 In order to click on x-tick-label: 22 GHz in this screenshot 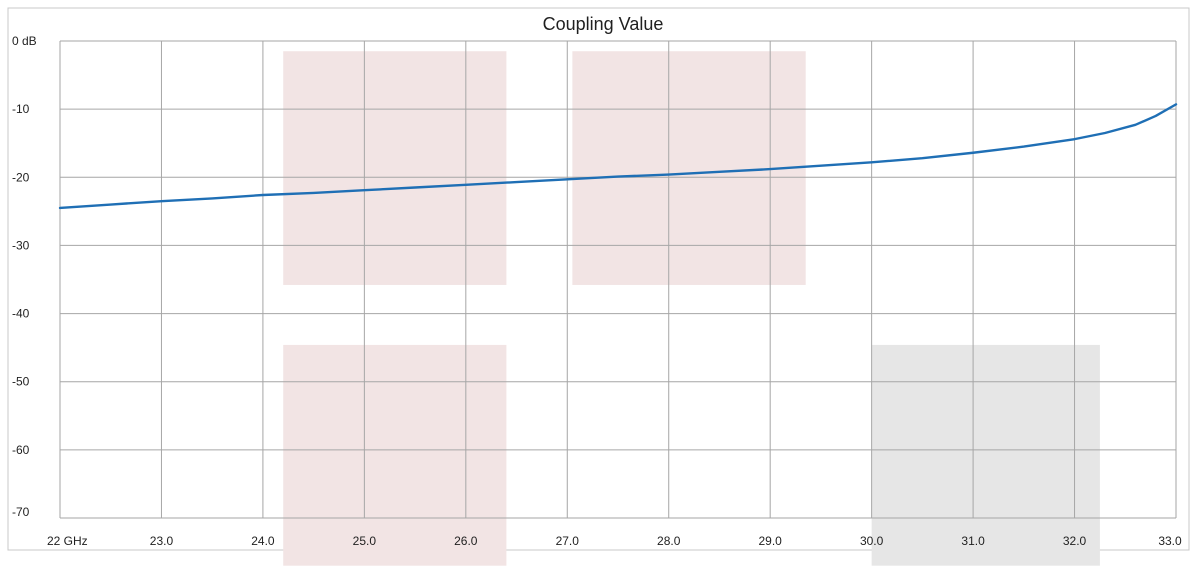, I will do `click(67, 541)`.